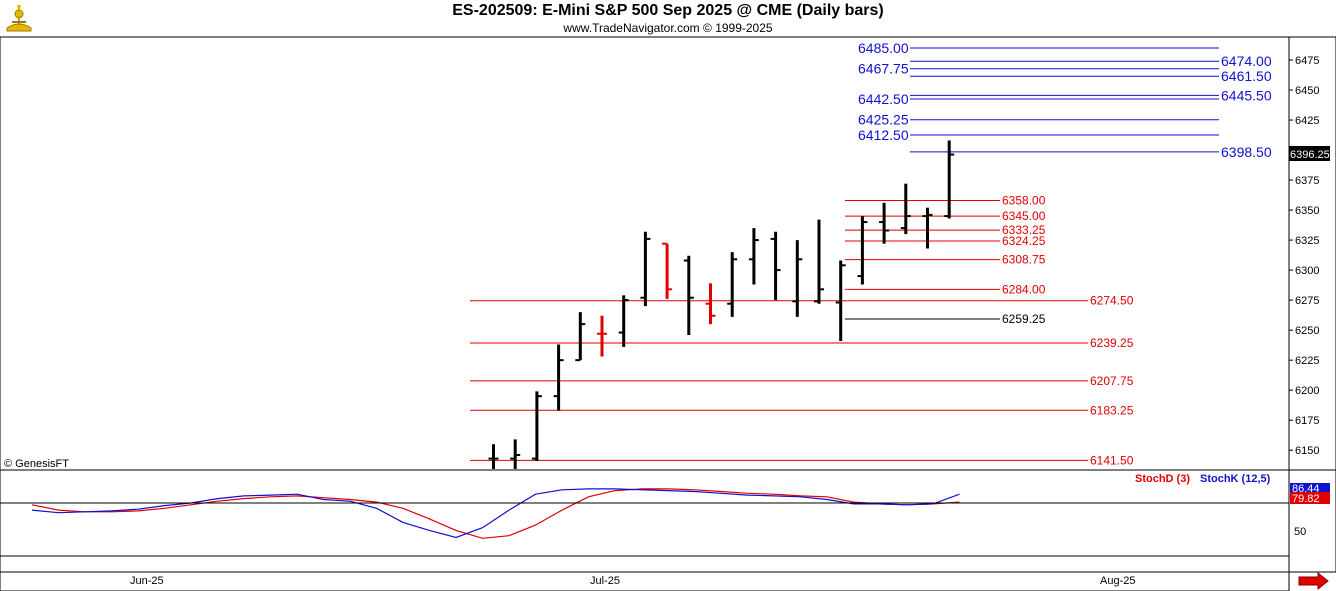 This screenshot has width=1336, height=591. What do you see at coordinates (1246, 61) in the screenshot?
I see `blue-level-label: 6474.00` at bounding box center [1246, 61].